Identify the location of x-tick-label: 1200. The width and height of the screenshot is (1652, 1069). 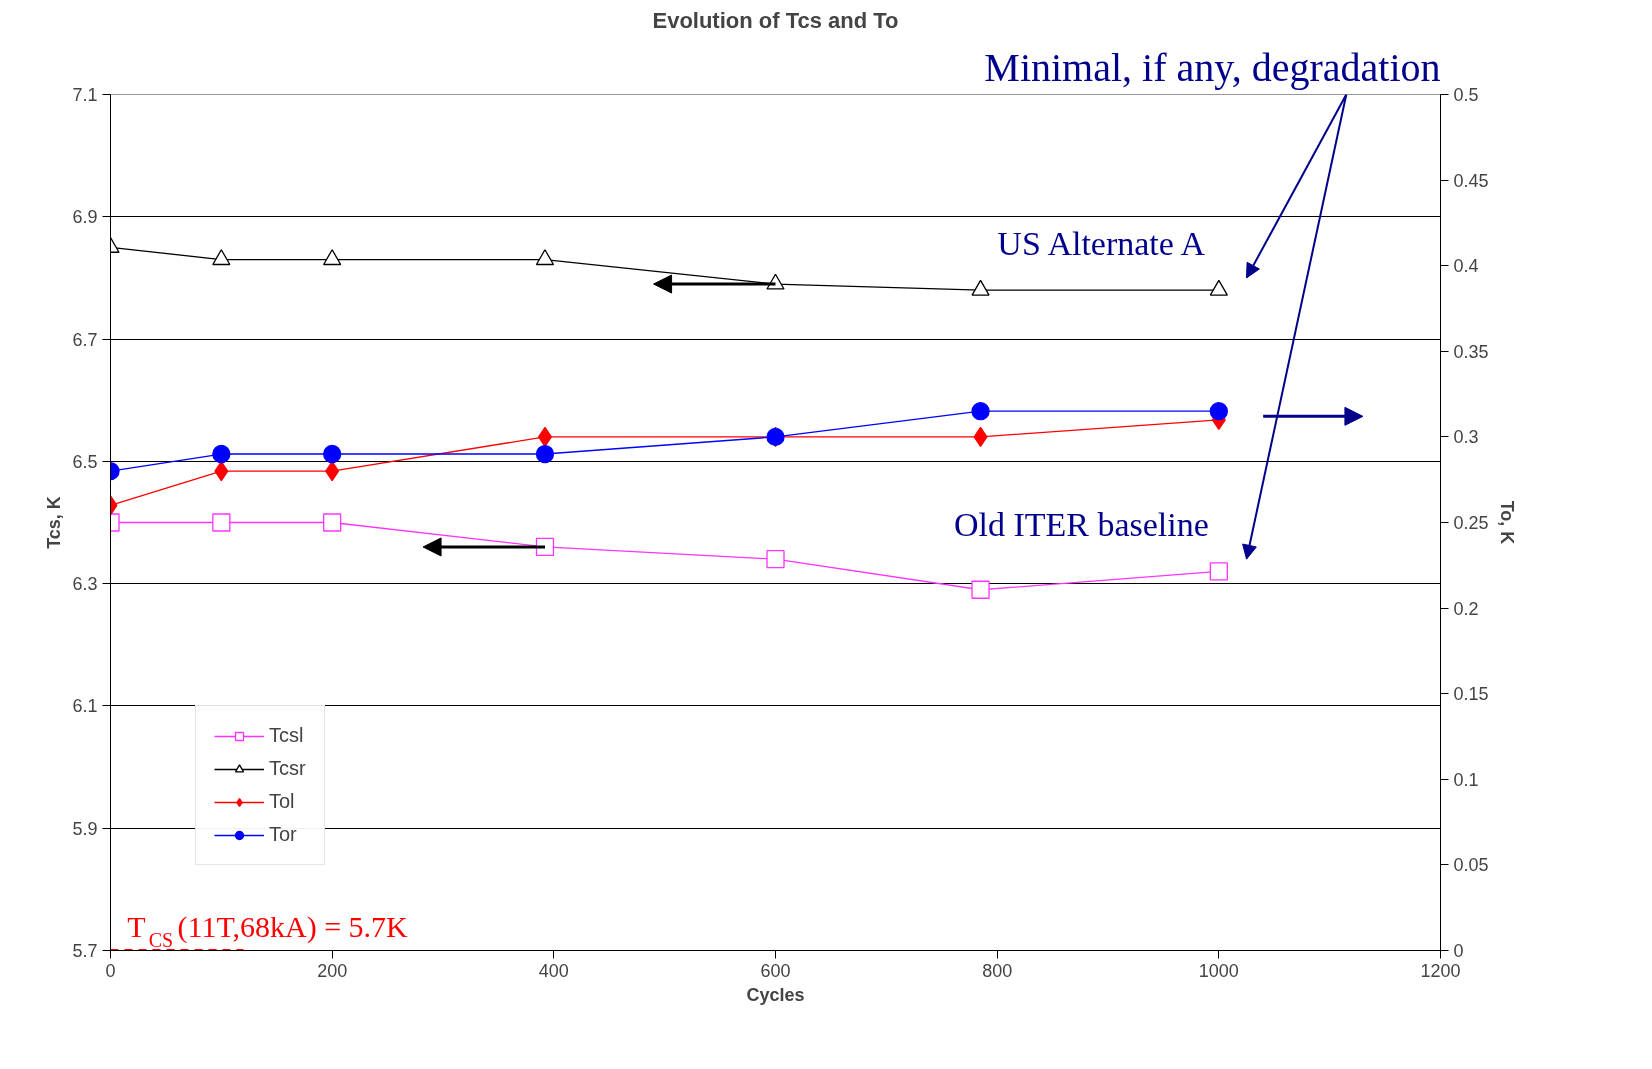
(1440, 970).